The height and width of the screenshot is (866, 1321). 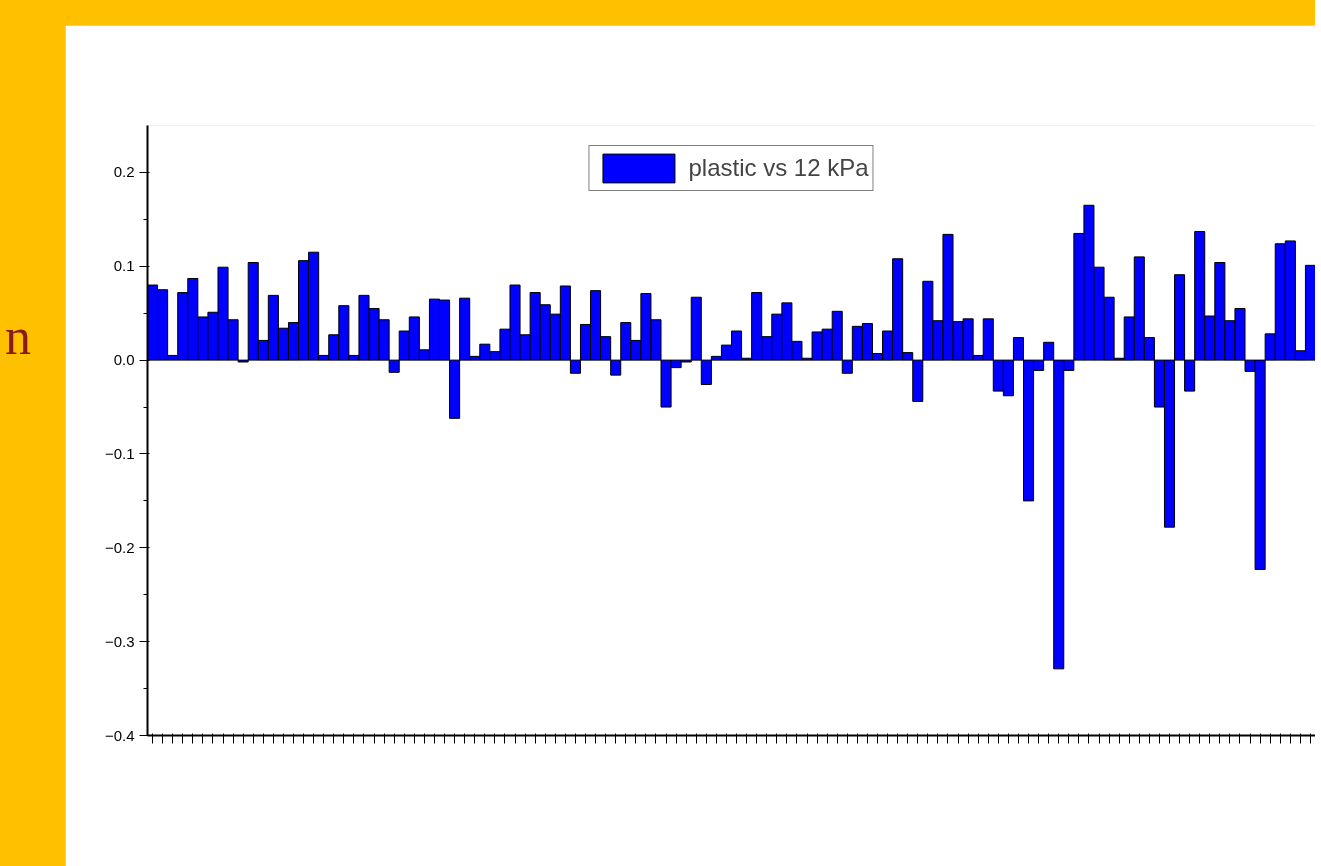 I want to click on y-tick-label: 0.1, so click(x=124, y=266).